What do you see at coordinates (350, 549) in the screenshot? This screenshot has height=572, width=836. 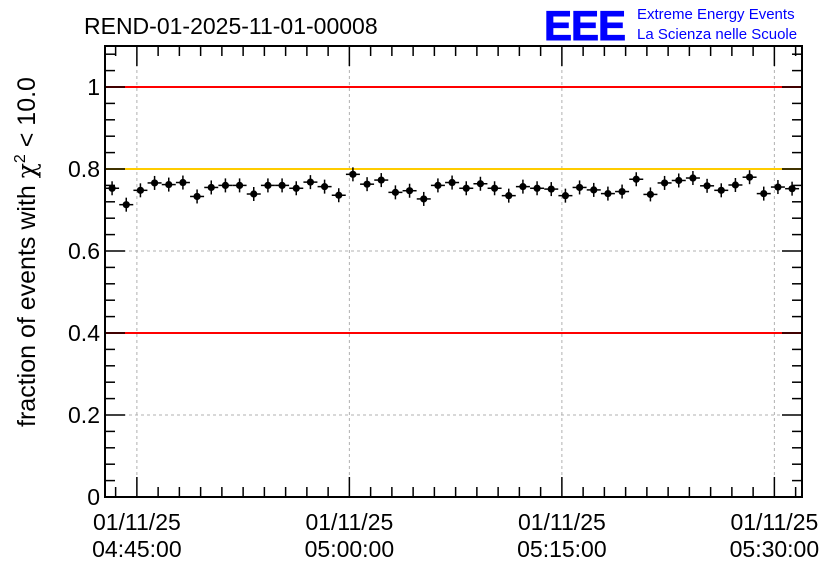 I see `x-tick-label-time: 05:00:00` at bounding box center [350, 549].